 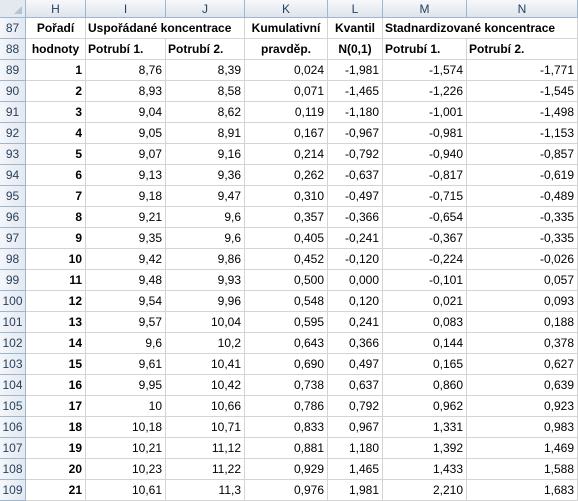 What do you see at coordinates (126, 196) in the screenshot?
I see `cell-i95: 9,18` at bounding box center [126, 196].